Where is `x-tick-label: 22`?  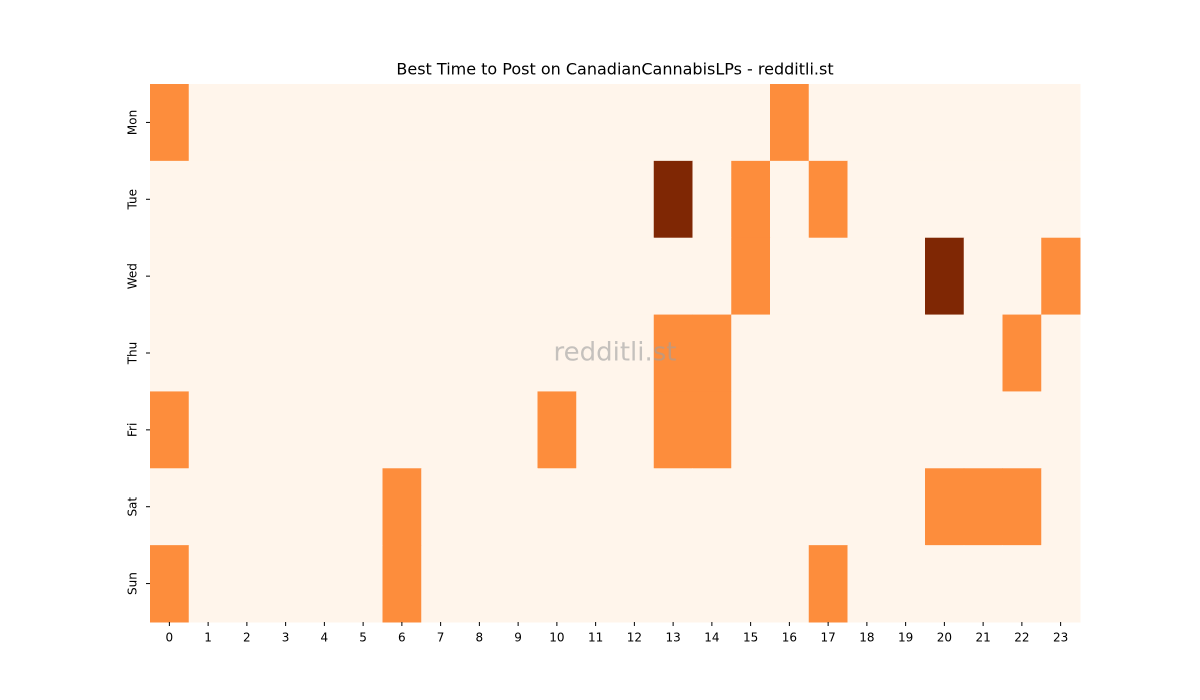
x-tick-label: 22 is located at coordinates (1021, 638).